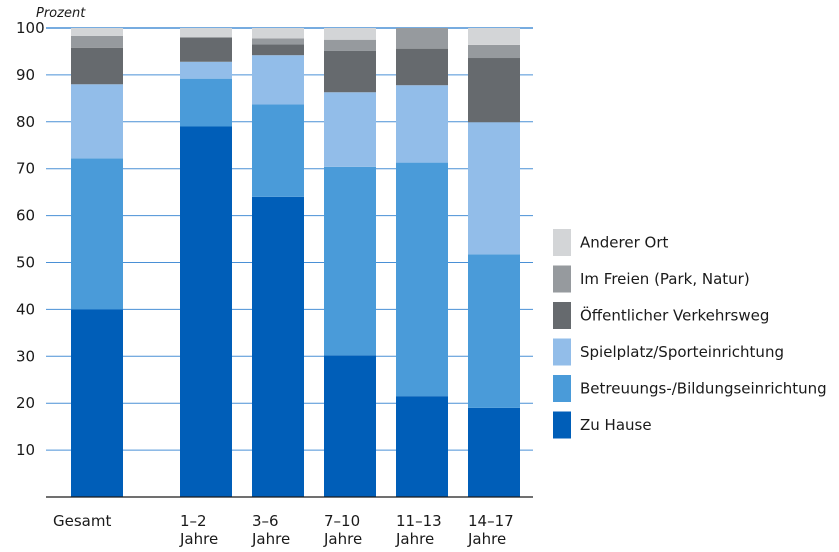  Describe the element at coordinates (674, 315) in the screenshot. I see `legend-label: Öffentlicher Verkehrsweg` at that location.